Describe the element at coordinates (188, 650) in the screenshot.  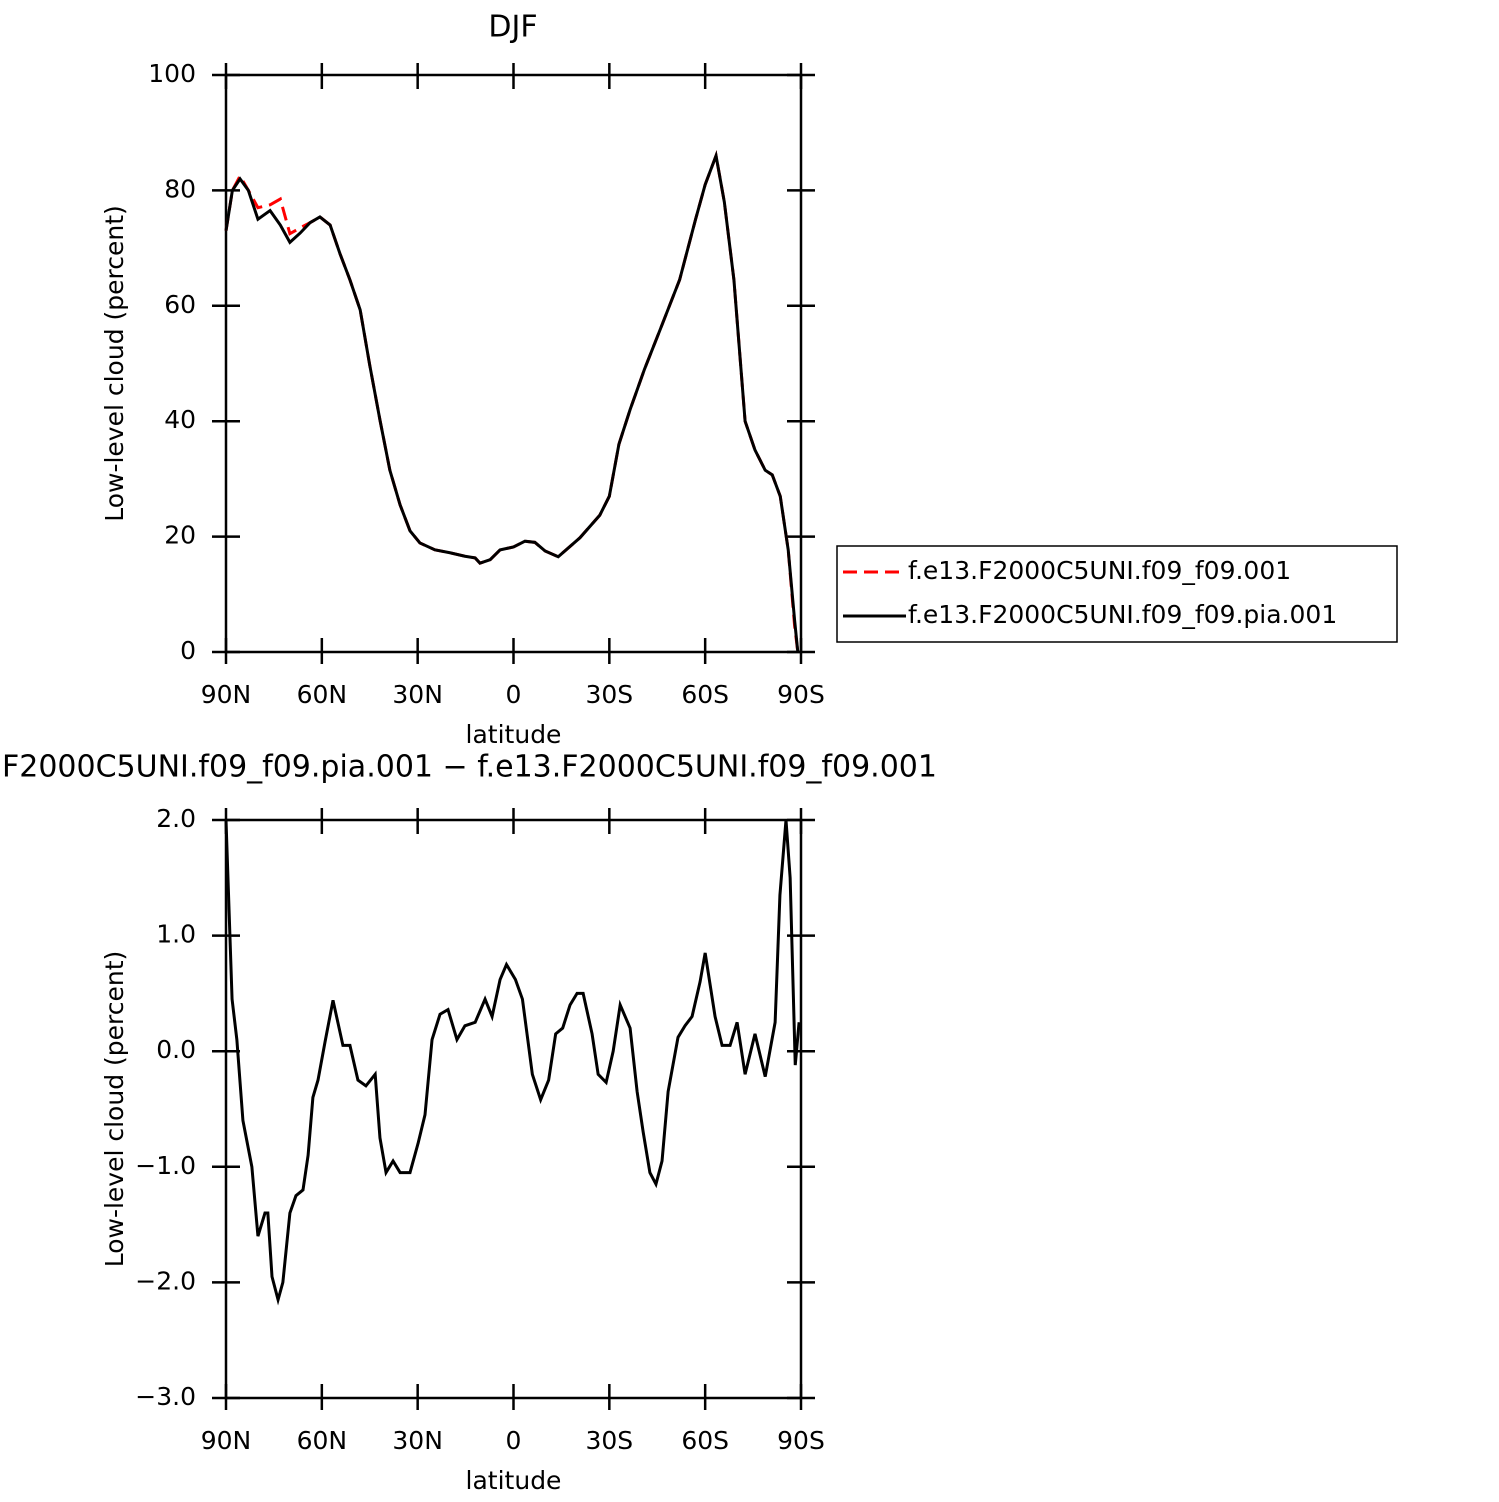
I see `y-tick-label: 0` at that location.